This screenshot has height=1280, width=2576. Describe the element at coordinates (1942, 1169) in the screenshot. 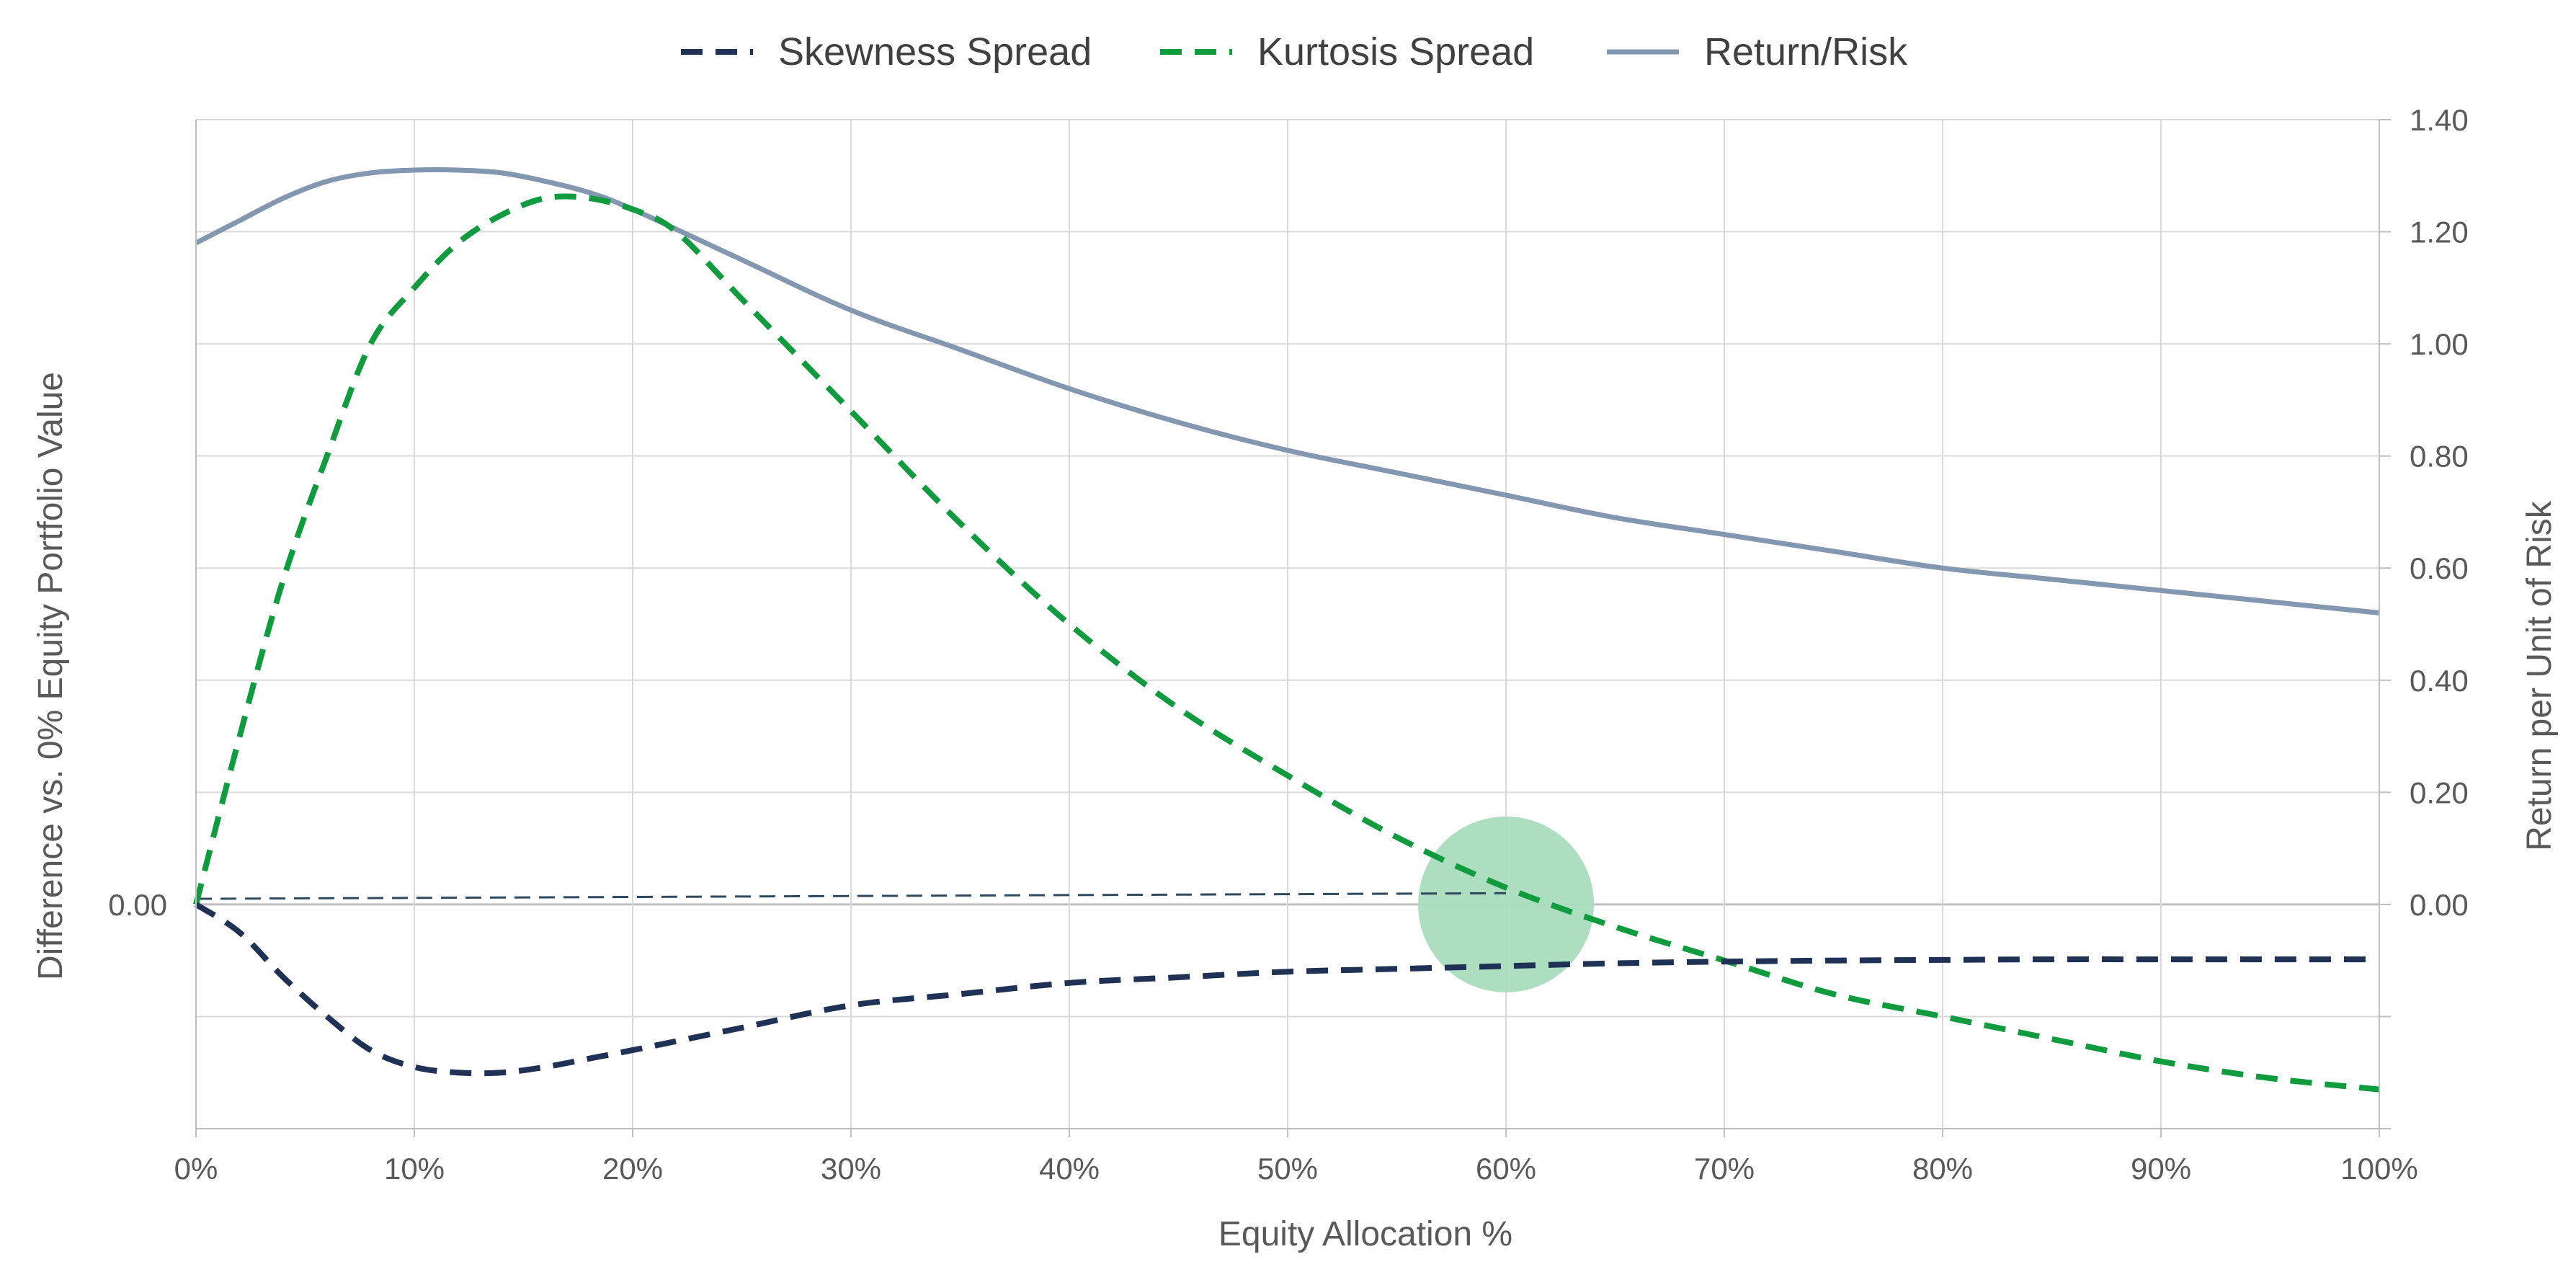

I see `x-tick-label: 80%` at that location.